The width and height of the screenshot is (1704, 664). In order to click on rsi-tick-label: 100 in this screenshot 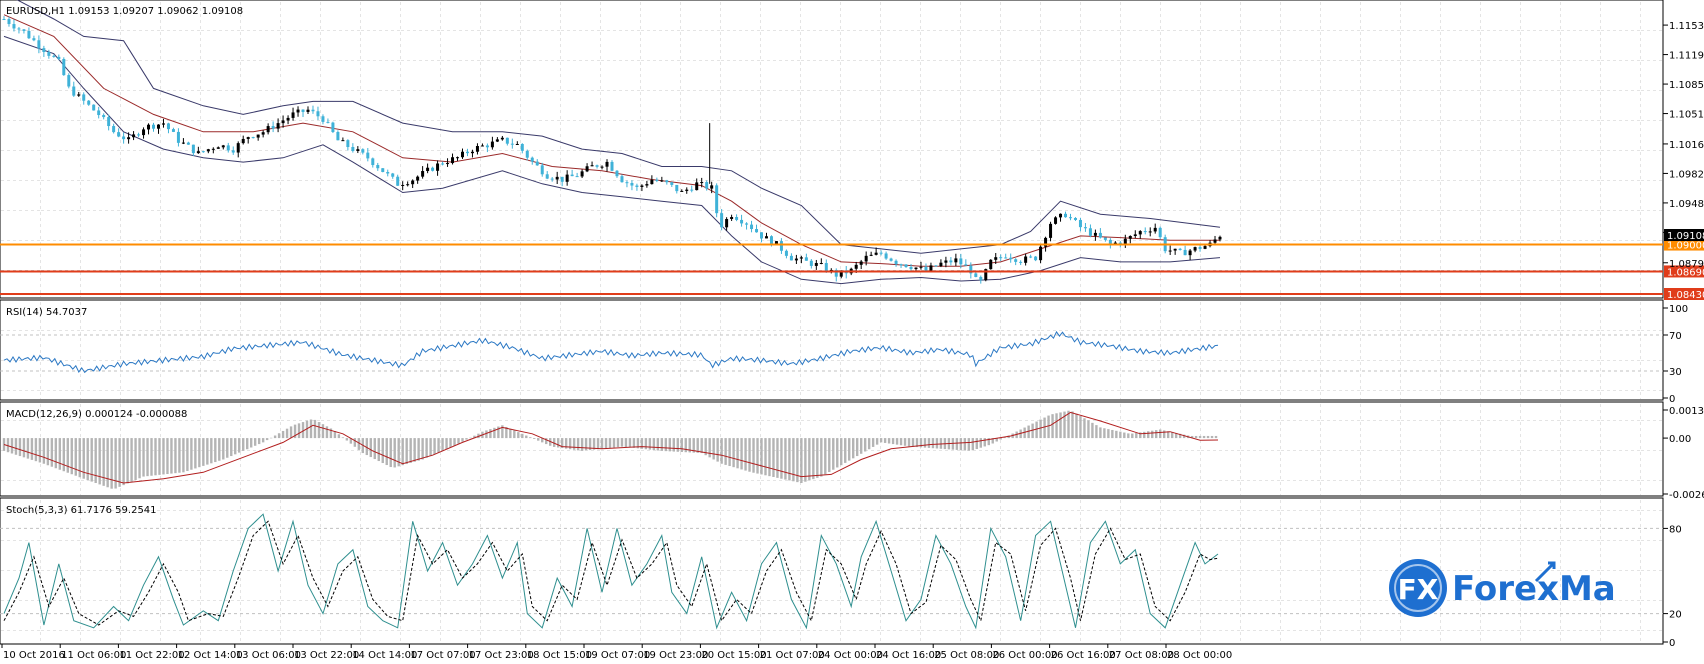, I will do `click(1678, 309)`.